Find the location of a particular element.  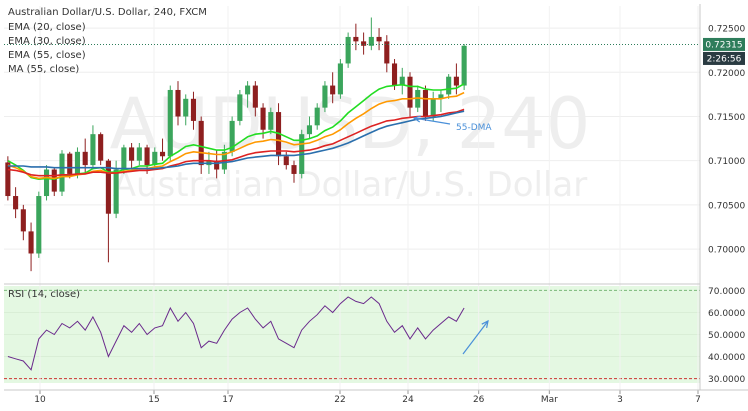

ma-annotation-arrow is located at coordinates (432, 121).